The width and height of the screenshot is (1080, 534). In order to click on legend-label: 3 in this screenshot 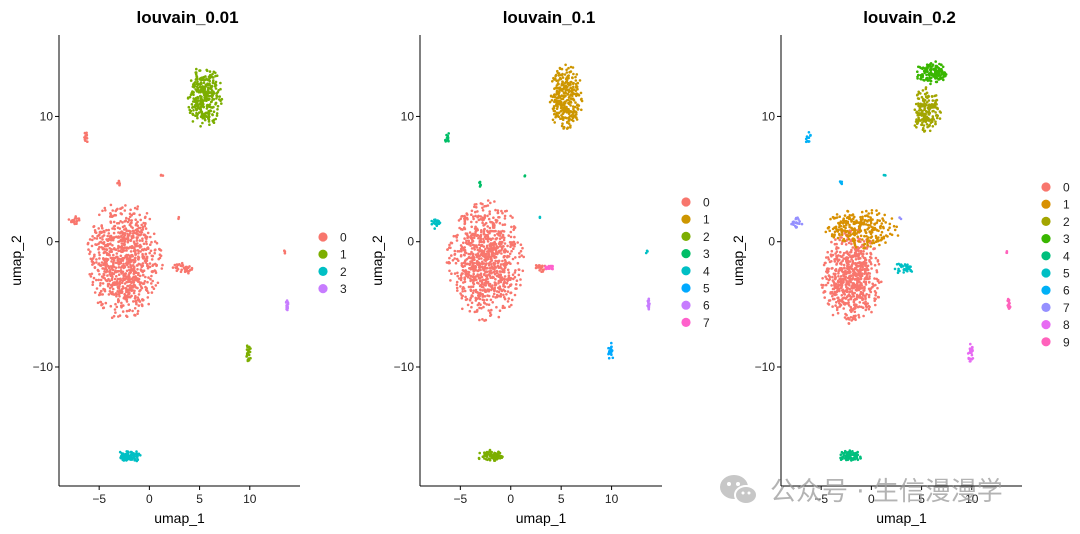, I will do `click(1066, 239)`.